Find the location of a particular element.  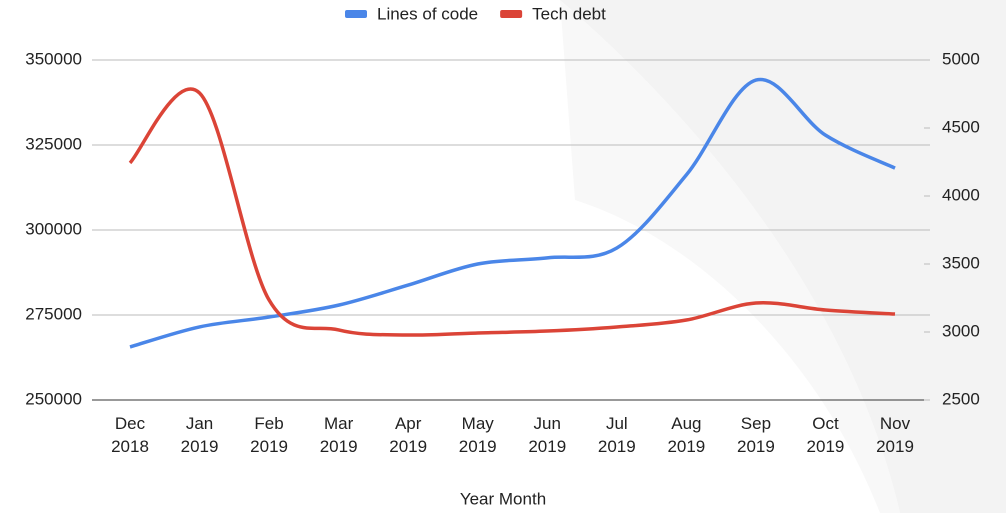

y2-tick-label: 4000 is located at coordinates (961, 194).